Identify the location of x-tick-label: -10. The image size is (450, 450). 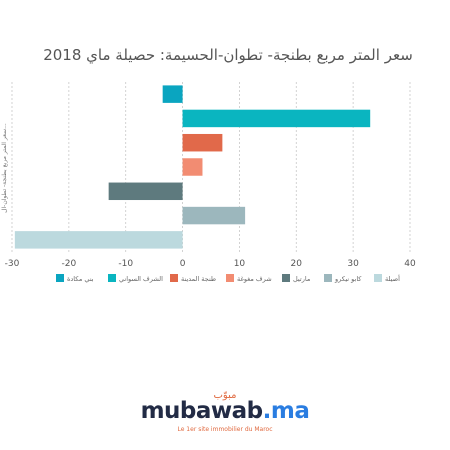
(125, 264).